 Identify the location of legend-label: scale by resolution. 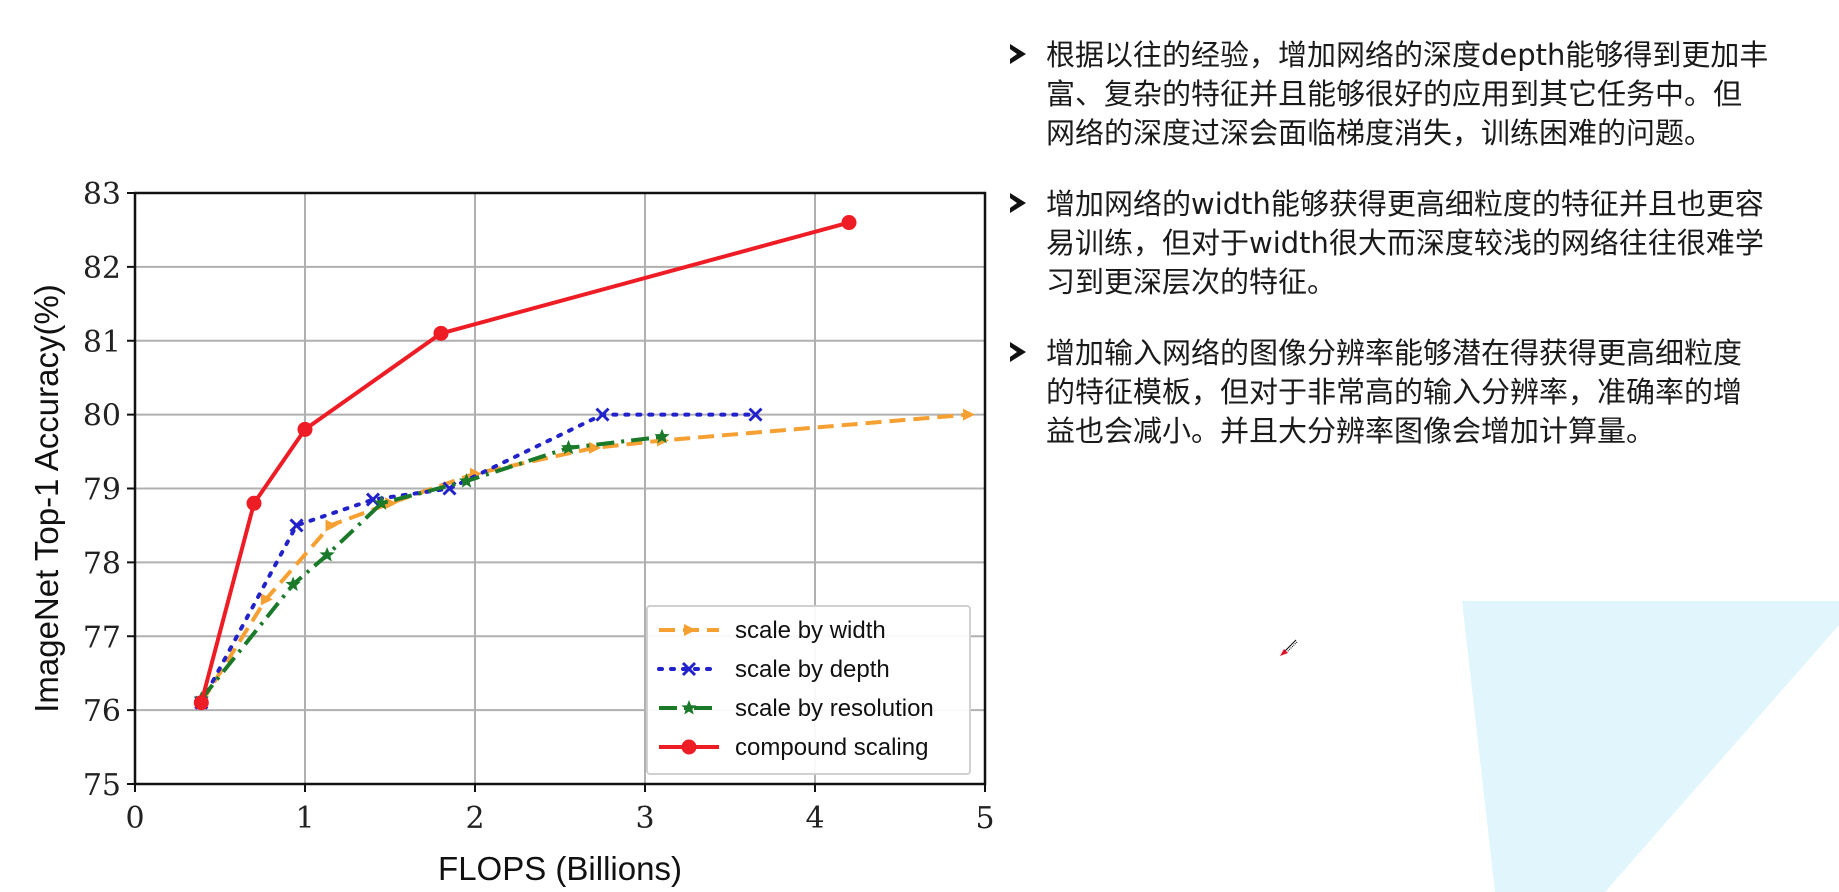
(834, 708).